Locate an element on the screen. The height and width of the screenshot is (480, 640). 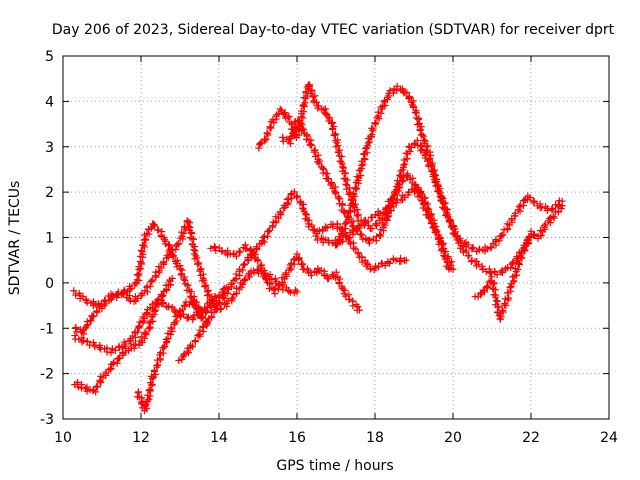
y-tick-label: -2 is located at coordinates (47, 375).